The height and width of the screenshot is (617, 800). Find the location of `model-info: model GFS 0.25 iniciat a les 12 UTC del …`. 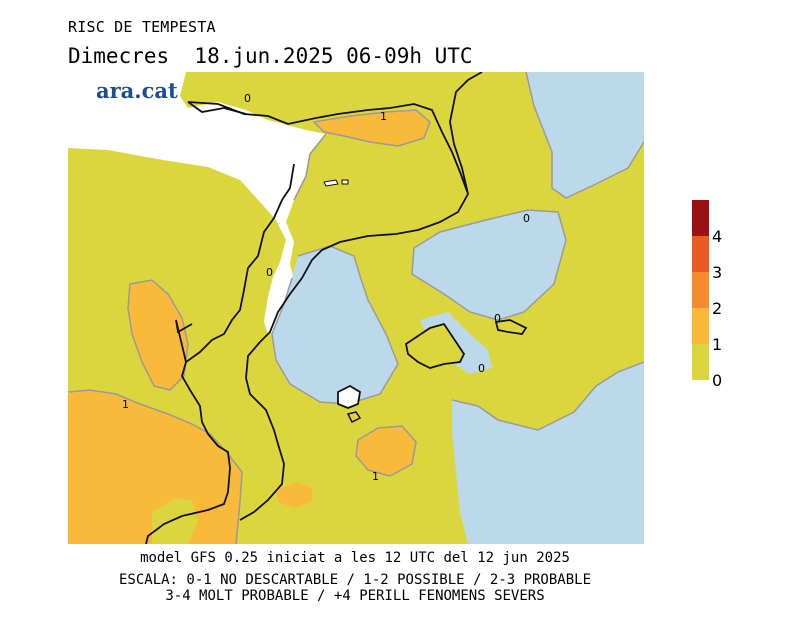

model-info: model GFS 0.25 iniciat a les 12 UTC del … is located at coordinates (355, 558).